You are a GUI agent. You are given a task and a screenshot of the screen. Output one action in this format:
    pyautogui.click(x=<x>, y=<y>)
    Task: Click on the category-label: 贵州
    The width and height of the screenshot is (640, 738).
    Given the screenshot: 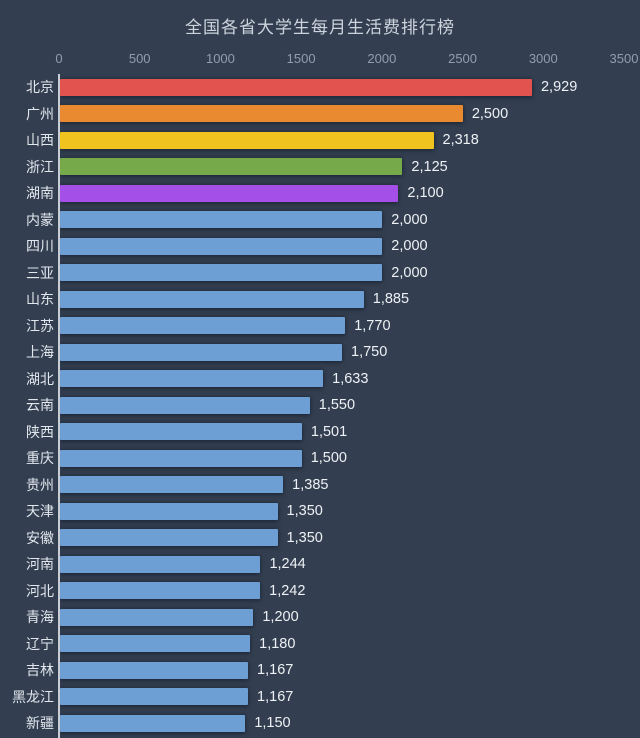 What is the action you would take?
    pyautogui.click(x=40, y=484)
    